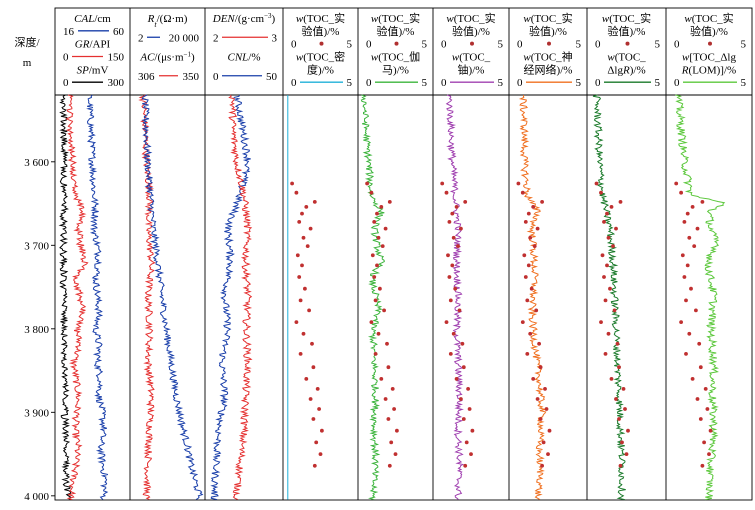 The width and height of the screenshot is (755, 510). I want to click on curve-CNL, so click(230, 297).